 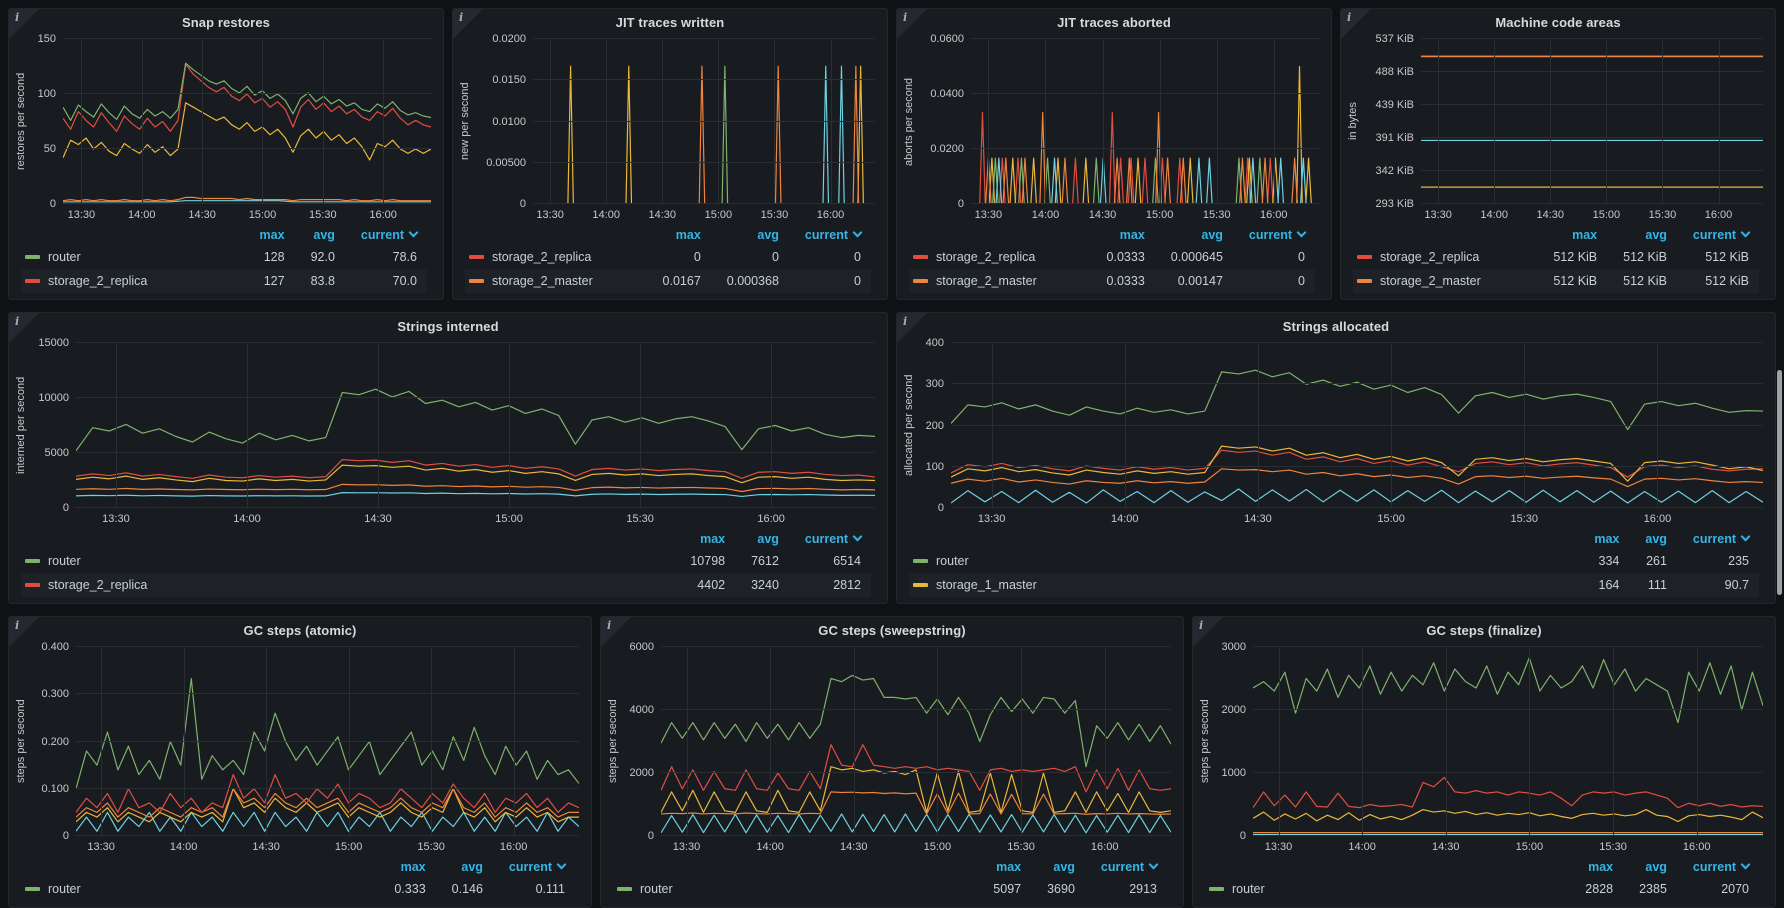 I want to click on panel-header: GC steps (finalize), so click(x=1484, y=630).